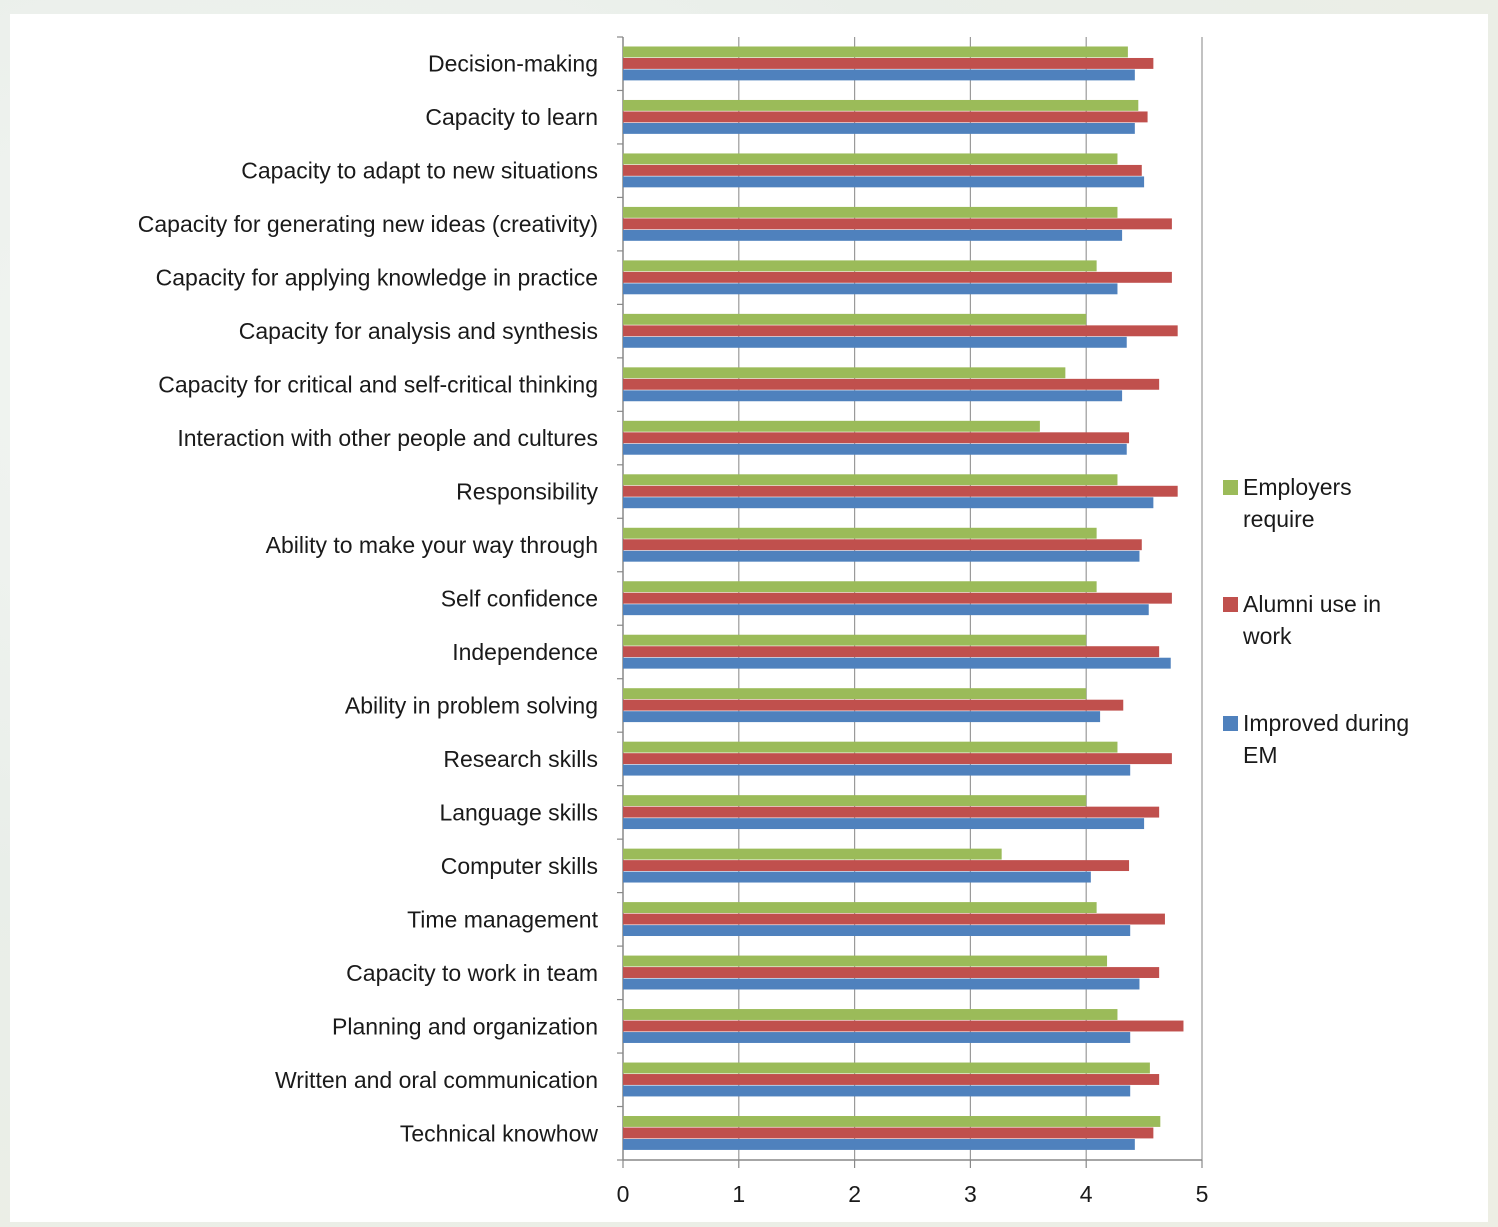 Image resolution: width=1498 pixels, height=1227 pixels. Describe the element at coordinates (1279, 519) in the screenshot. I see `legend-label: require` at that location.